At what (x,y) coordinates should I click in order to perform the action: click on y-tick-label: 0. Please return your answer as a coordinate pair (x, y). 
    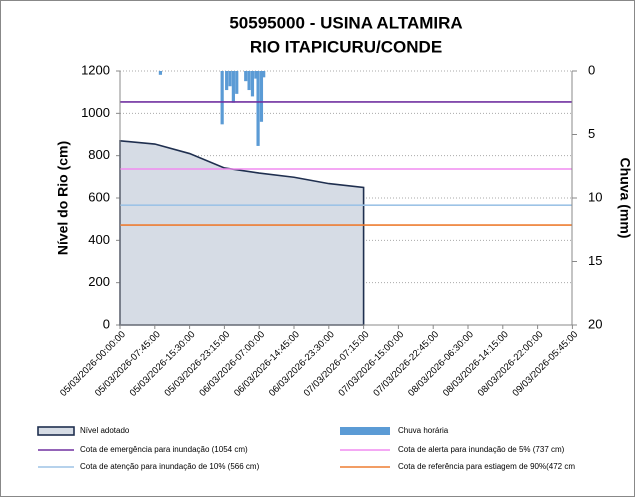
    Looking at the image, I should click on (106, 323).